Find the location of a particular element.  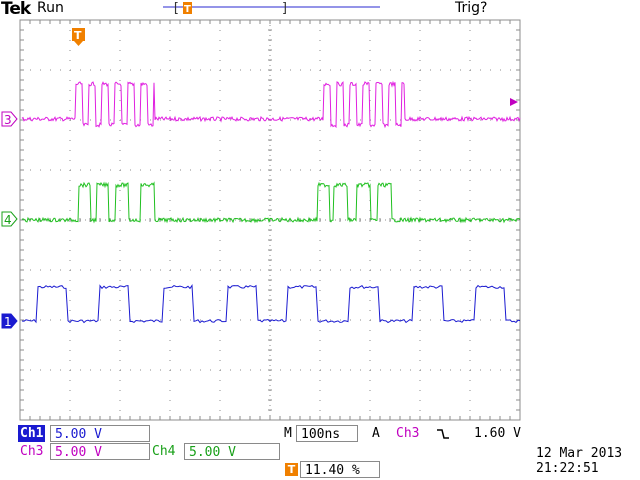

ch3-label: Ch3 is located at coordinates (32, 451).